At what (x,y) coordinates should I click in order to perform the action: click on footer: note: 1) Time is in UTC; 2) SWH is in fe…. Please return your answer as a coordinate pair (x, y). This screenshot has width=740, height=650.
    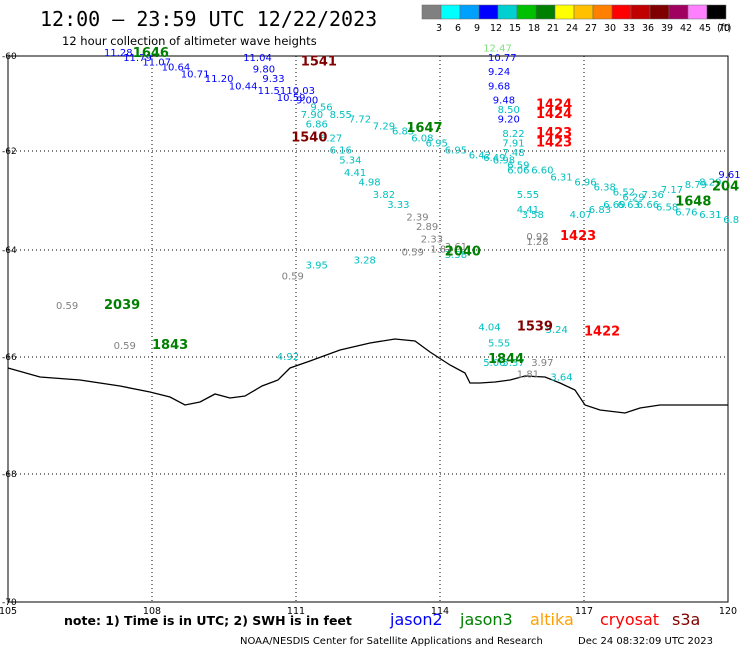
    Looking at the image, I should click on (388, 628).